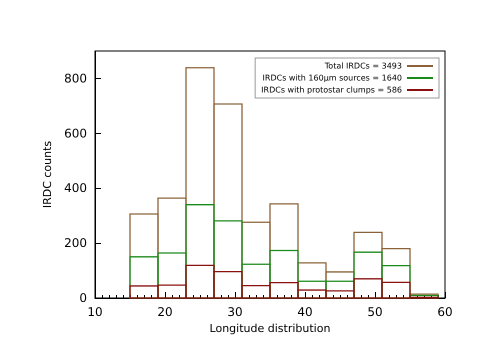  Describe the element at coordinates (235, 312) in the screenshot. I see `x-tick-label: 30` at that location.